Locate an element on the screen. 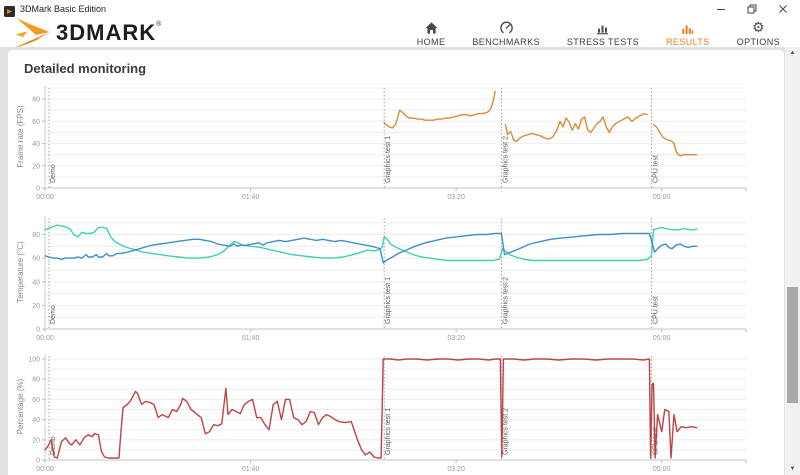 The height and width of the screenshot is (475, 800). svg-text: Temperature (°C) is located at coordinates (20, 272).